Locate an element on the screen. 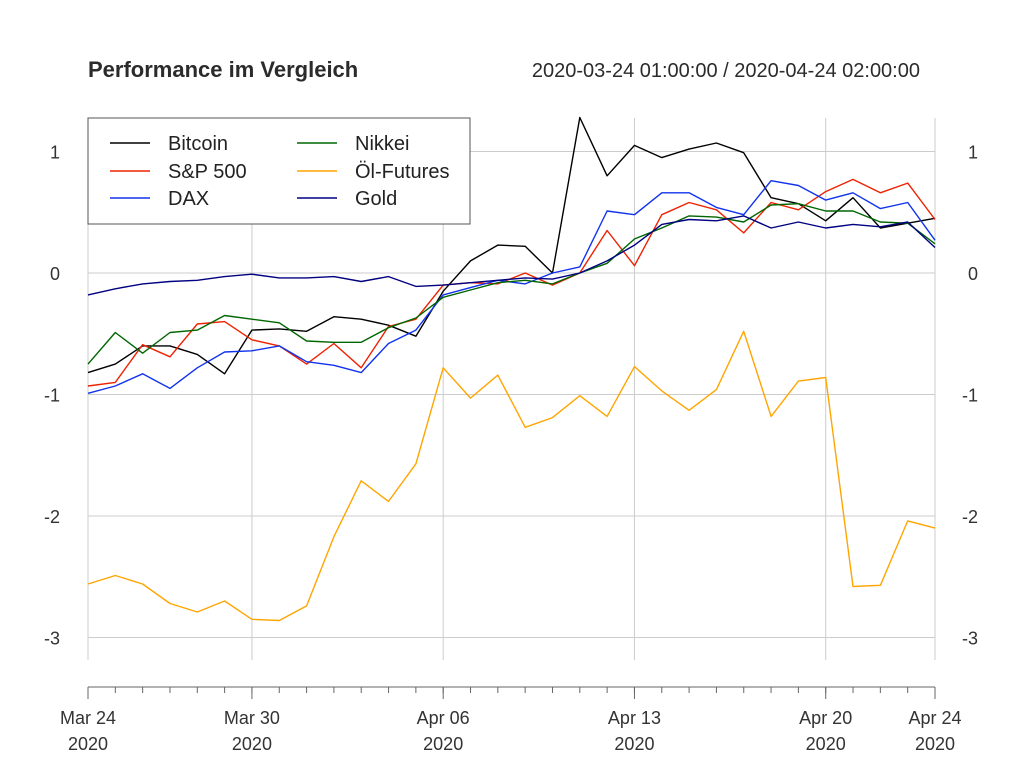 This screenshot has width=1024, height=768. y-tick-label: -3 is located at coordinates (52, 639).